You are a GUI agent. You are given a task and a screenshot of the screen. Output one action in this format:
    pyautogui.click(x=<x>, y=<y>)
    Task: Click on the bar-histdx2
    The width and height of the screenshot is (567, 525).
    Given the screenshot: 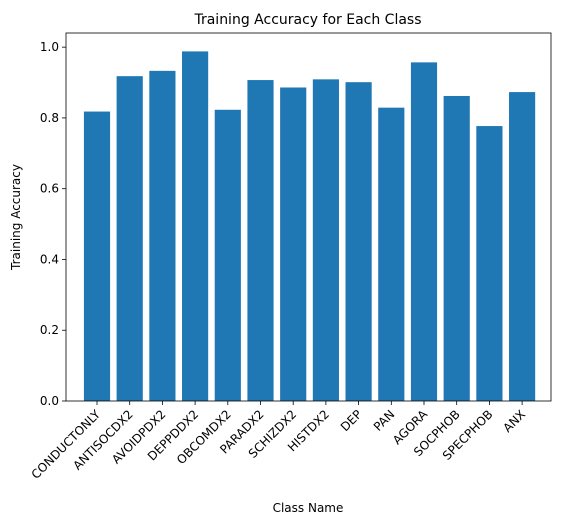 What is the action you would take?
    pyautogui.click(x=325, y=240)
    